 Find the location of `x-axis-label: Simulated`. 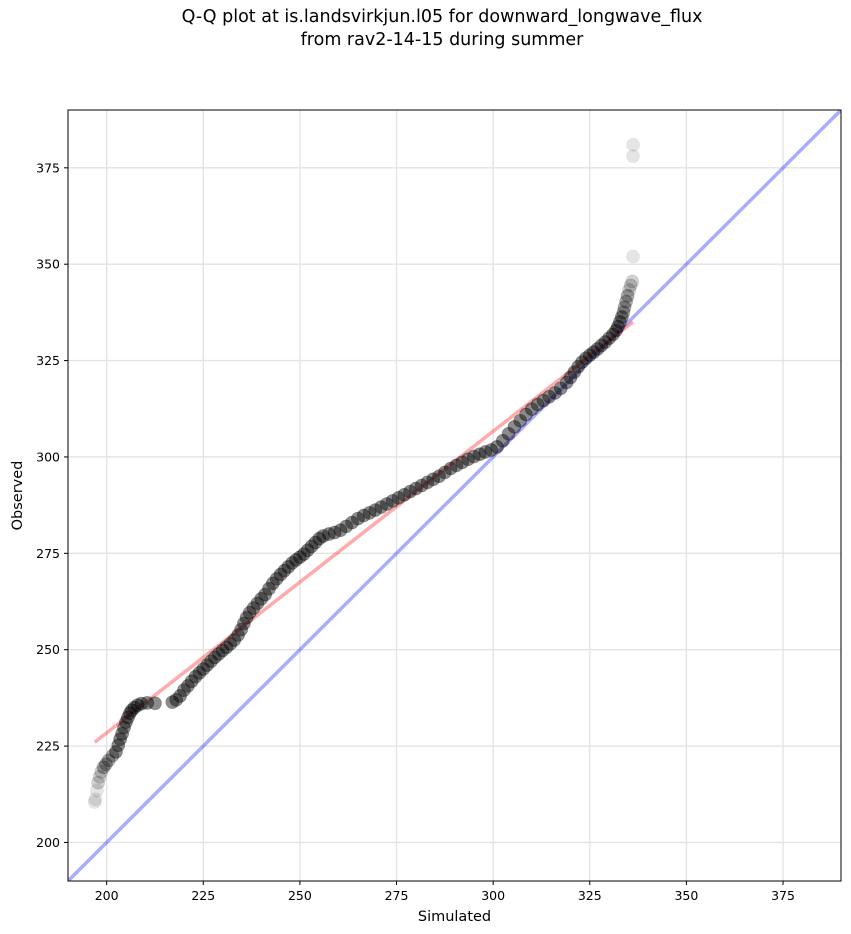

x-axis-label: Simulated is located at coordinates (454, 917).